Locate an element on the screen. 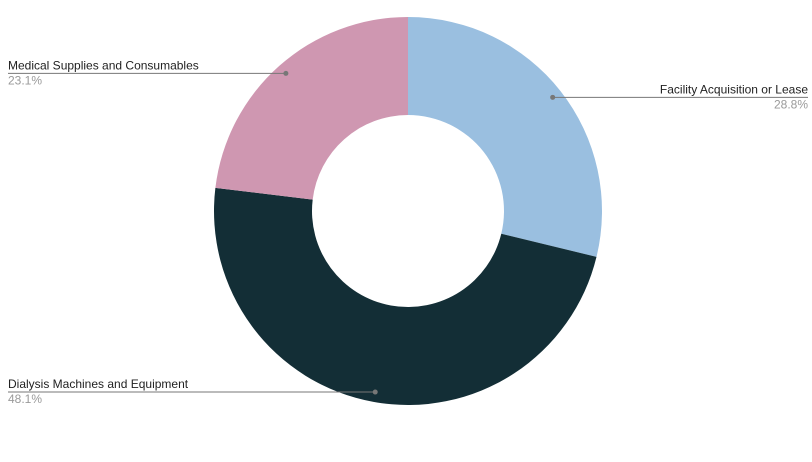 The width and height of the screenshot is (812, 462). value-label: 48.1% is located at coordinates (25, 399).